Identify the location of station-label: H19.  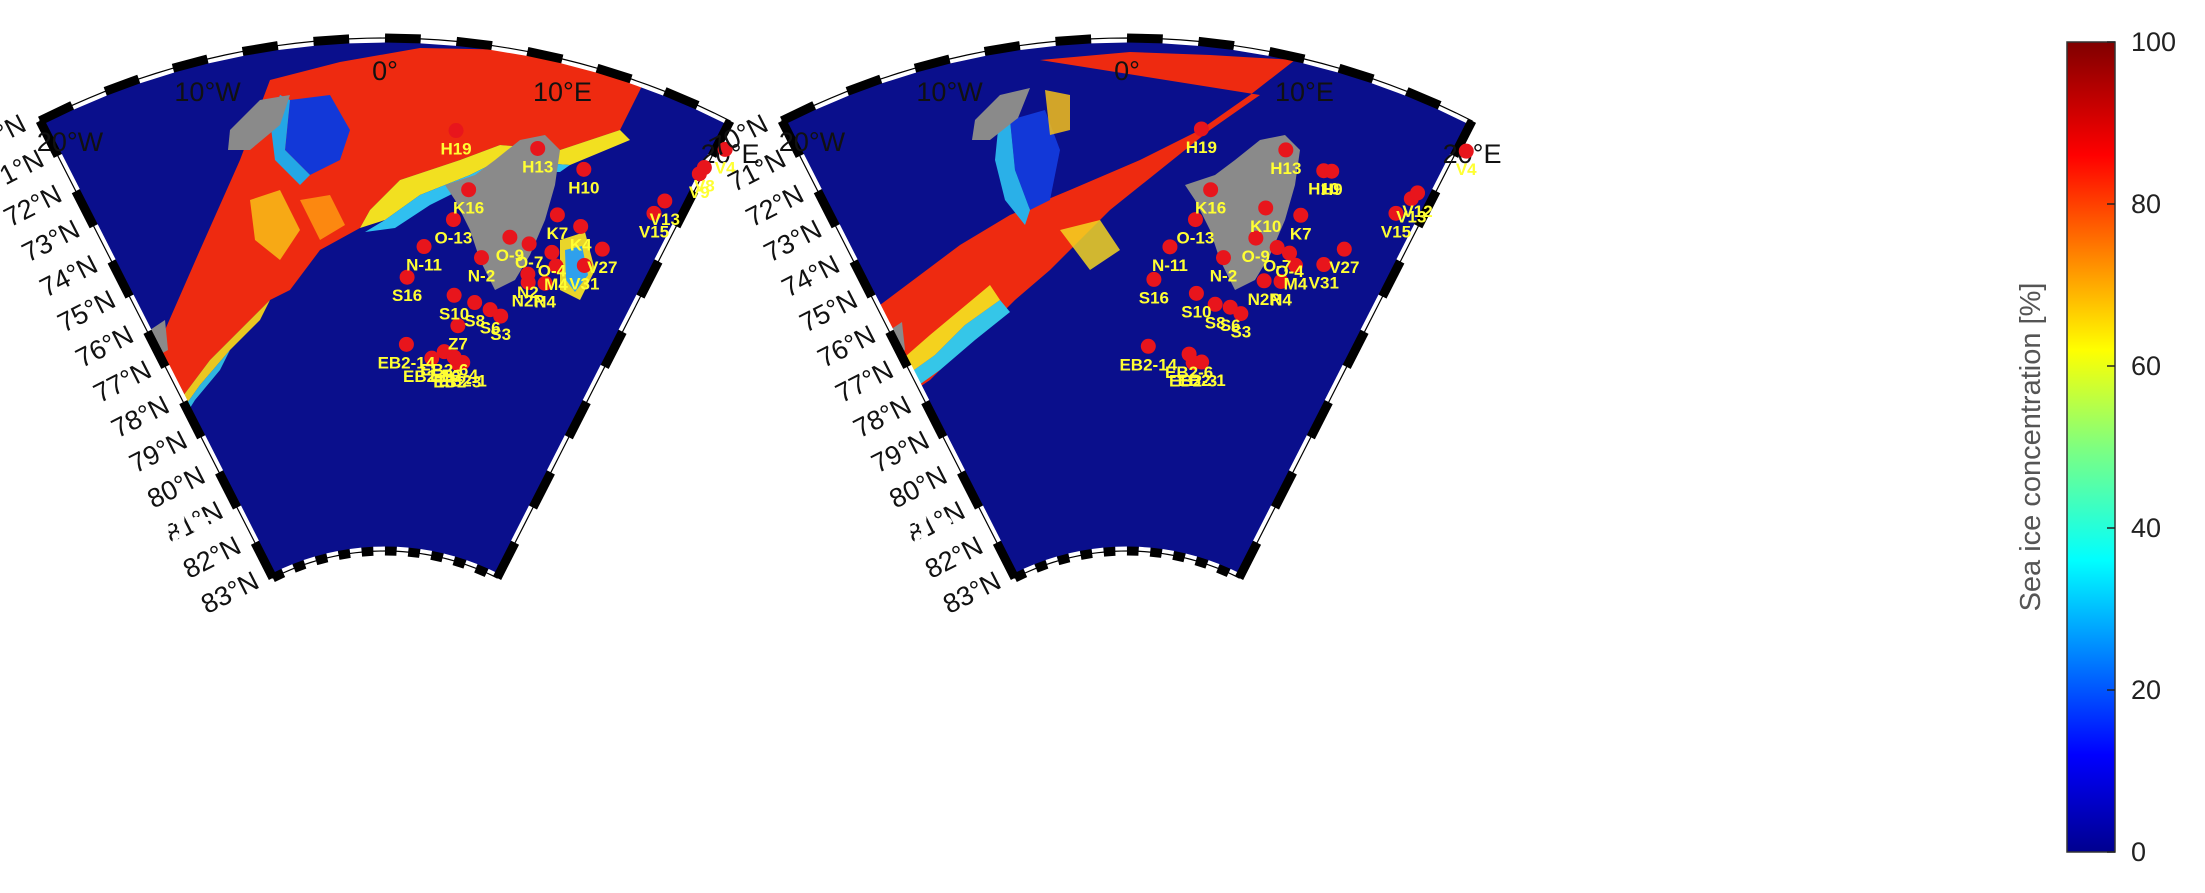
(1201, 147).